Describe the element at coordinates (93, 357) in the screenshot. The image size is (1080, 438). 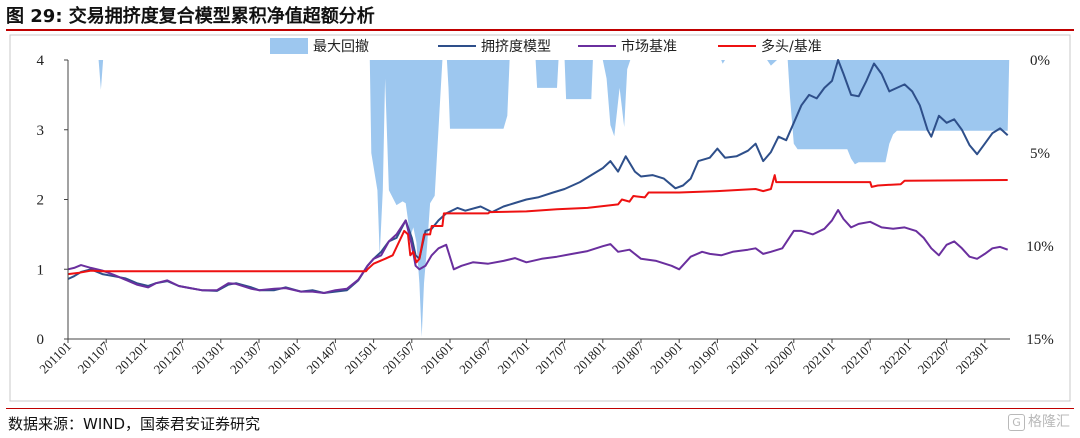
I see `x-tick-label: 201107` at that location.